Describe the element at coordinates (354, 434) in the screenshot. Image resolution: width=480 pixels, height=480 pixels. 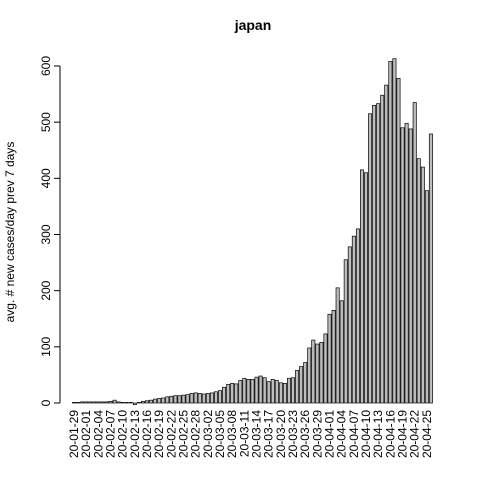
I see `x-tick-label: 20-04-07` at that location.